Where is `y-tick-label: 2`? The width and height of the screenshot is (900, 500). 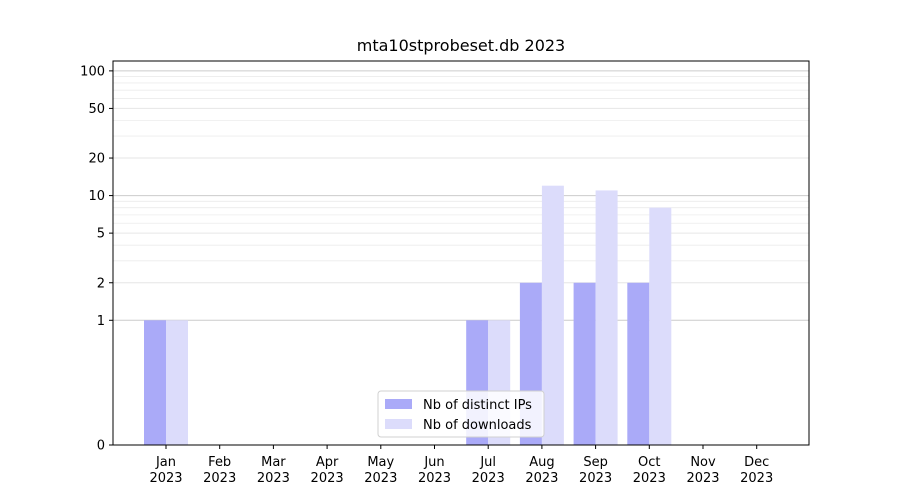
y-tick-label: 2 is located at coordinates (101, 283).